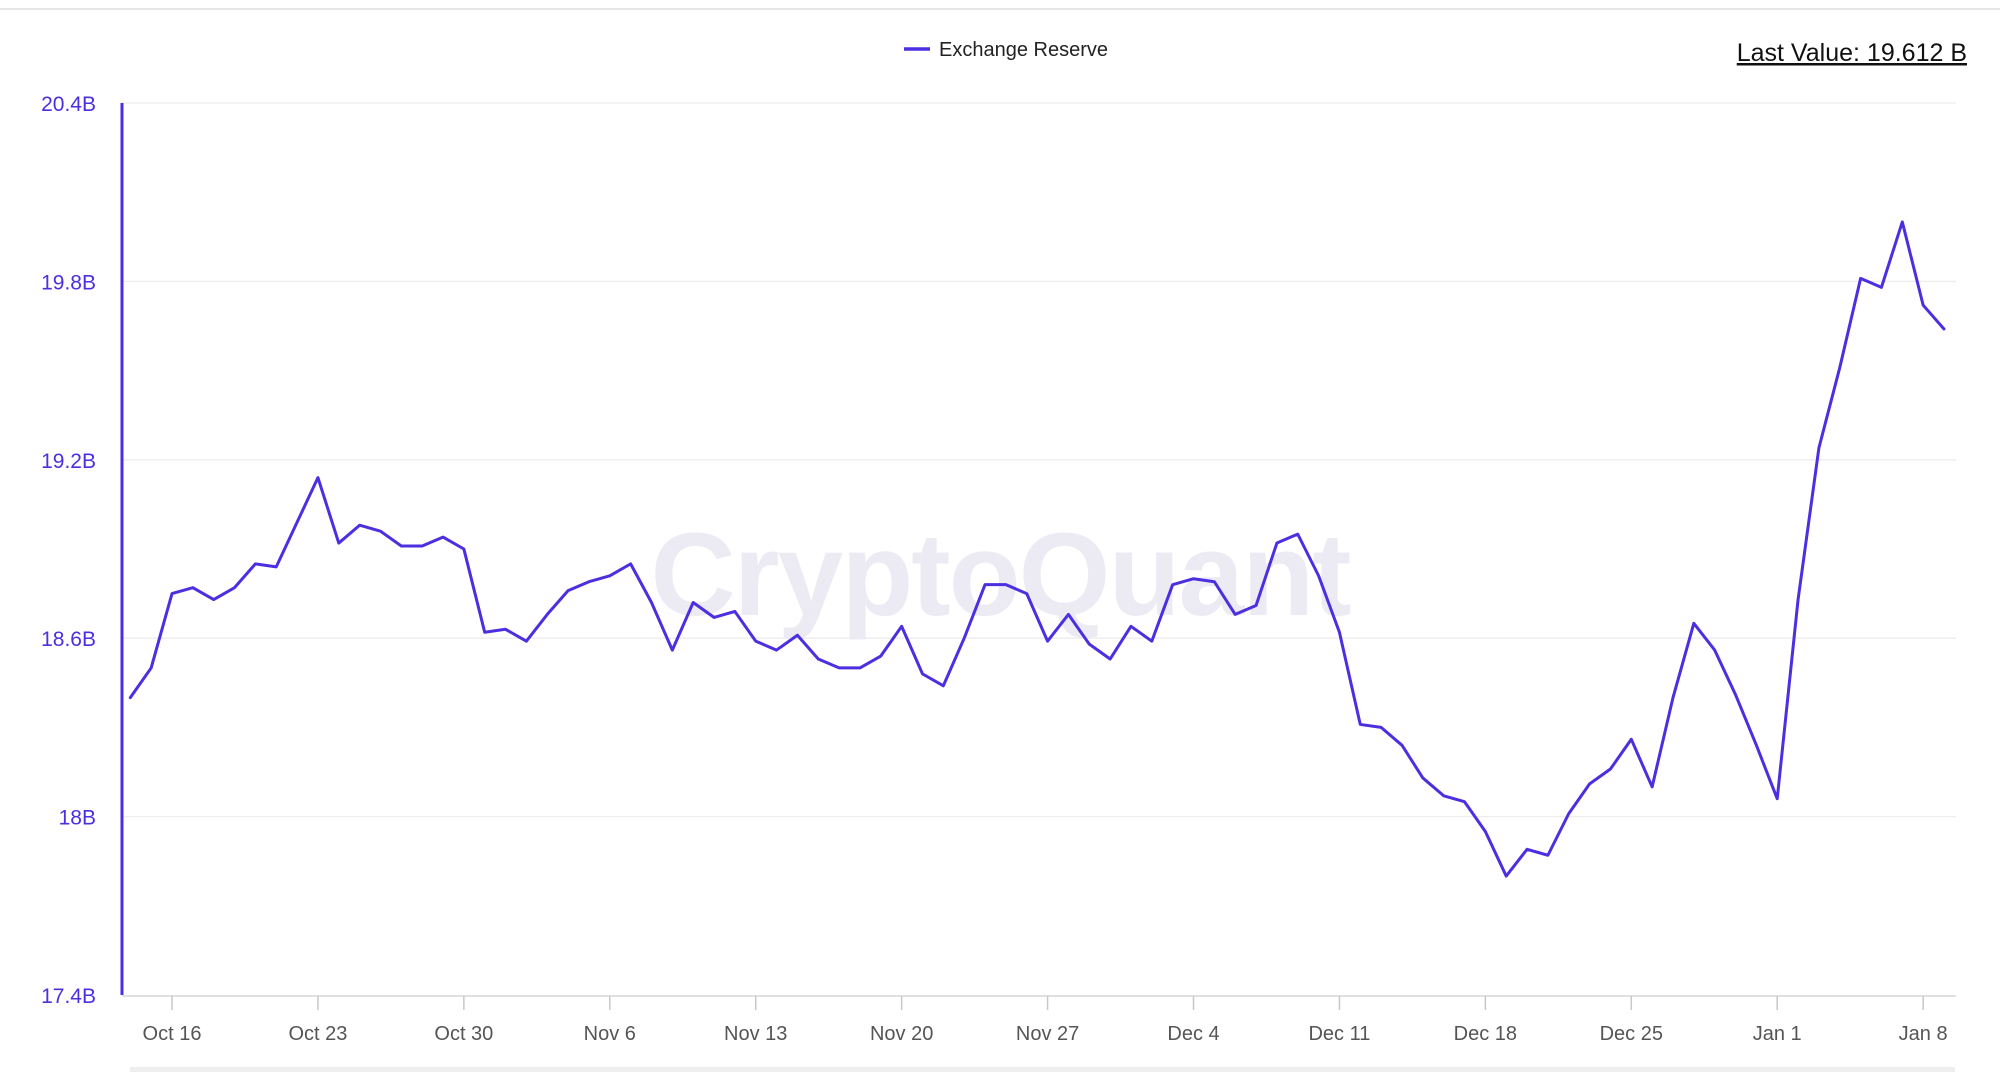 This screenshot has height=1077, width=2000. I want to click on y-tick-label: 19.2B, so click(68, 461).